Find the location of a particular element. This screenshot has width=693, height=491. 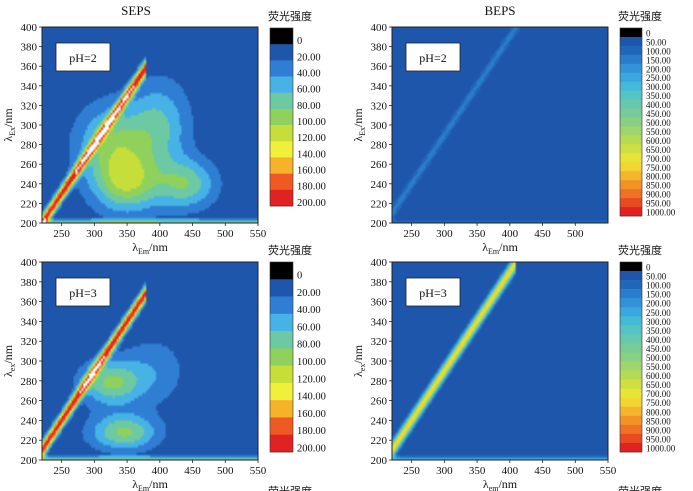

legend-level-label: 800.00 is located at coordinates (658, 412).